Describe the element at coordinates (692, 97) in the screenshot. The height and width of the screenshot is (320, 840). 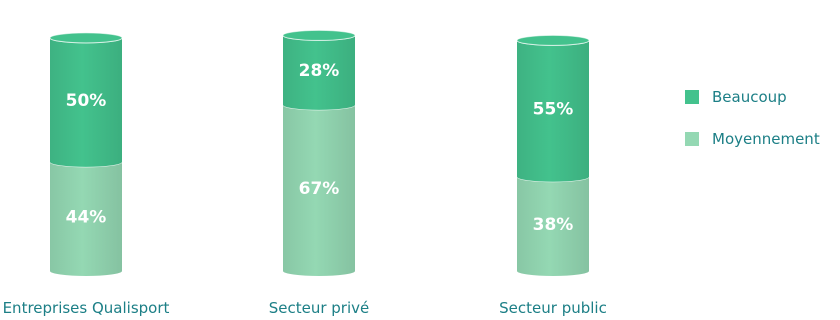
I see `legend-swatch-beaucoup` at that location.